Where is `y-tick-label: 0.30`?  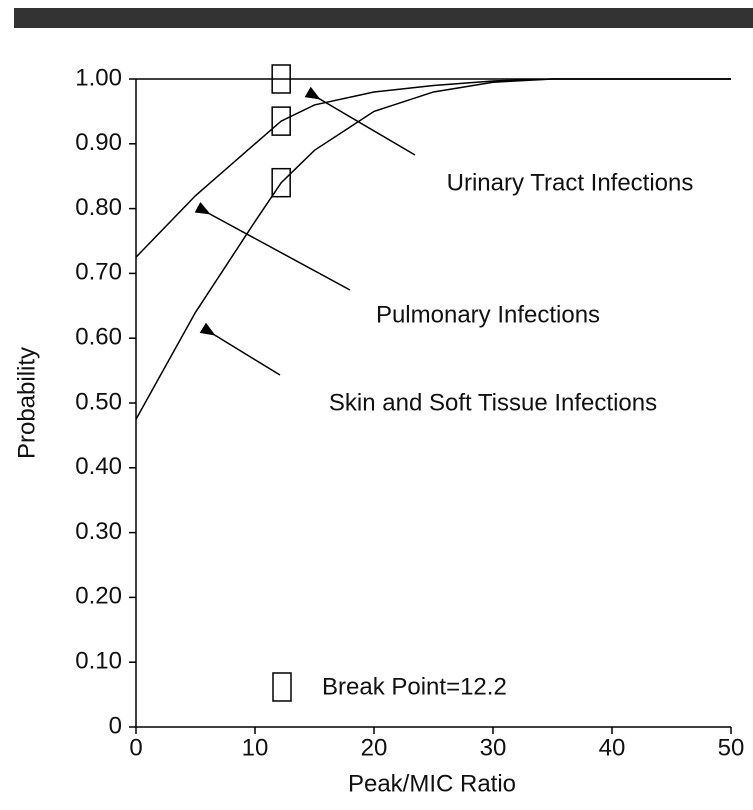 y-tick-label: 0.30 is located at coordinates (98, 531).